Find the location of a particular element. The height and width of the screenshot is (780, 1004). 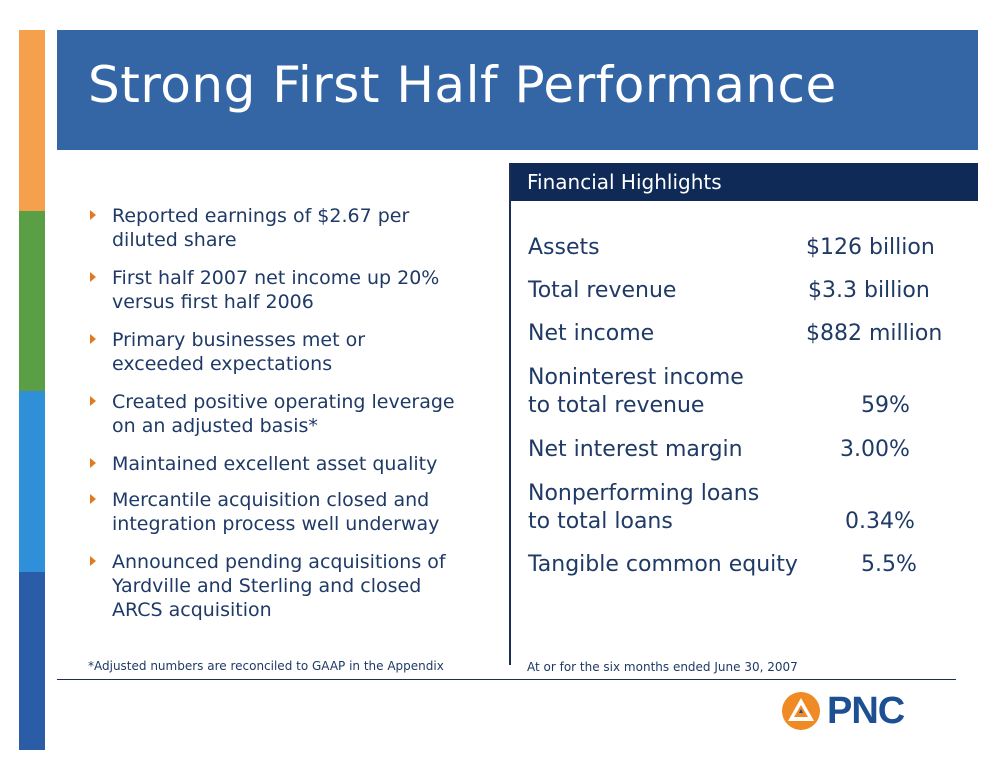

highlight-value-net-income: $882 million is located at coordinates (874, 333).